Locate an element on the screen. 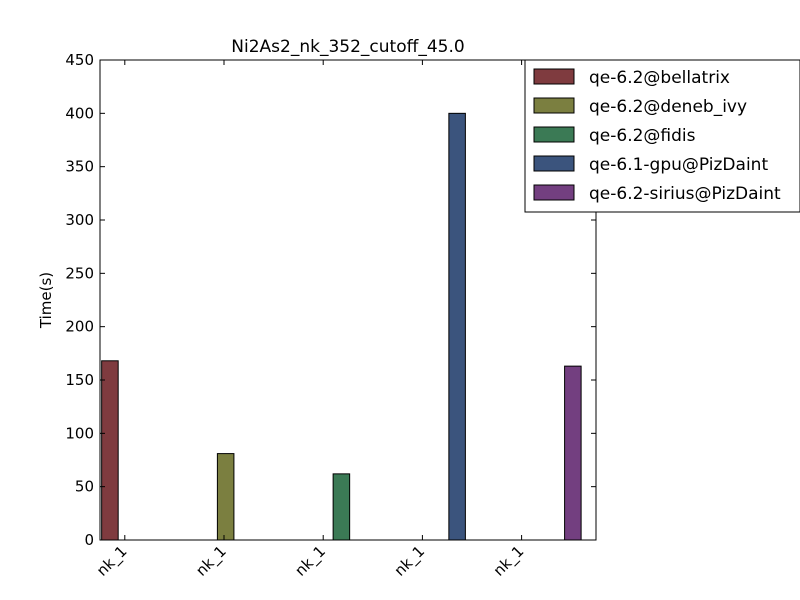  y-tick-label: 50 is located at coordinates (84, 487).